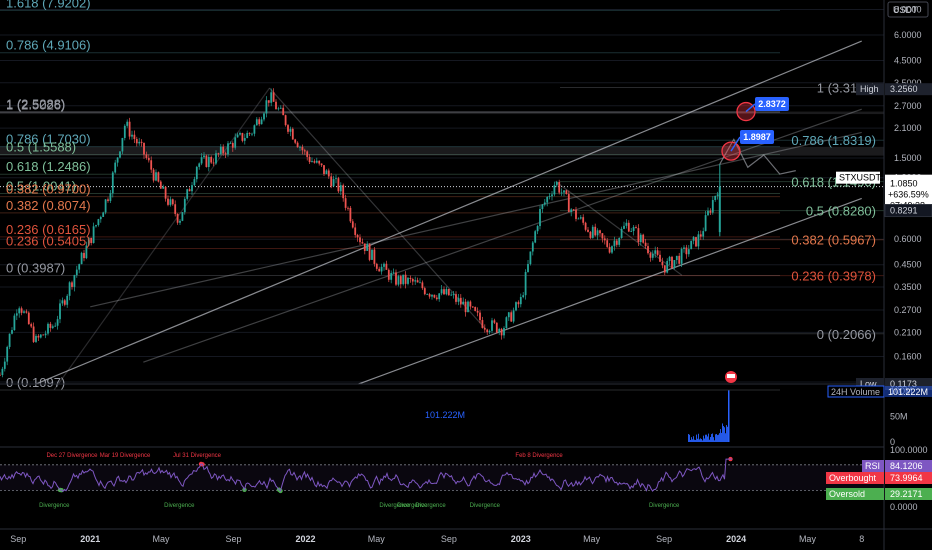  Describe the element at coordinates (901, 391) in the screenshot. I see `volume-tick-label: 100M` at that location.